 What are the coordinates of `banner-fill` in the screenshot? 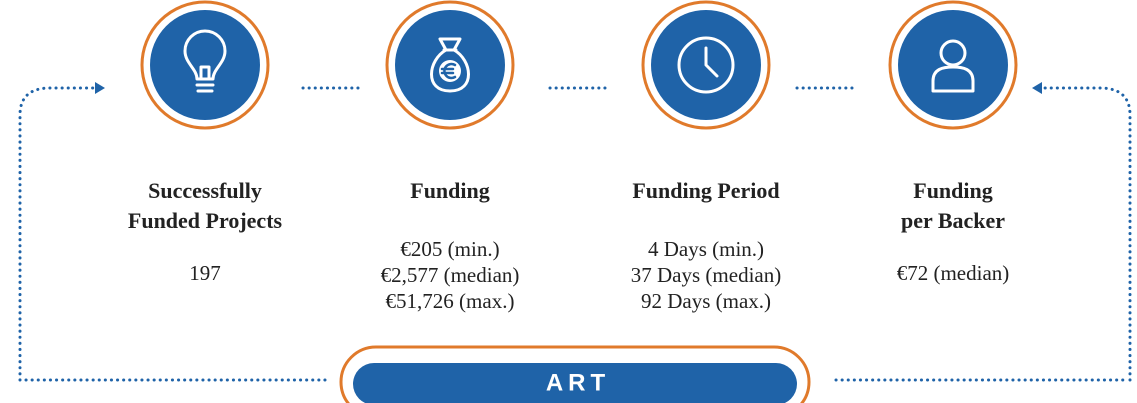 It's located at (575, 383).